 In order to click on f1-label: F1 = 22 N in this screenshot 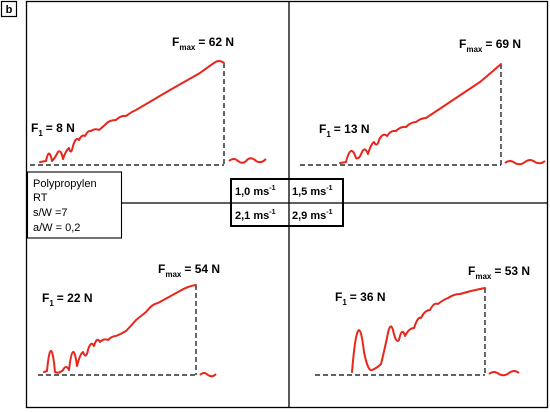, I will do `click(67, 299)`.